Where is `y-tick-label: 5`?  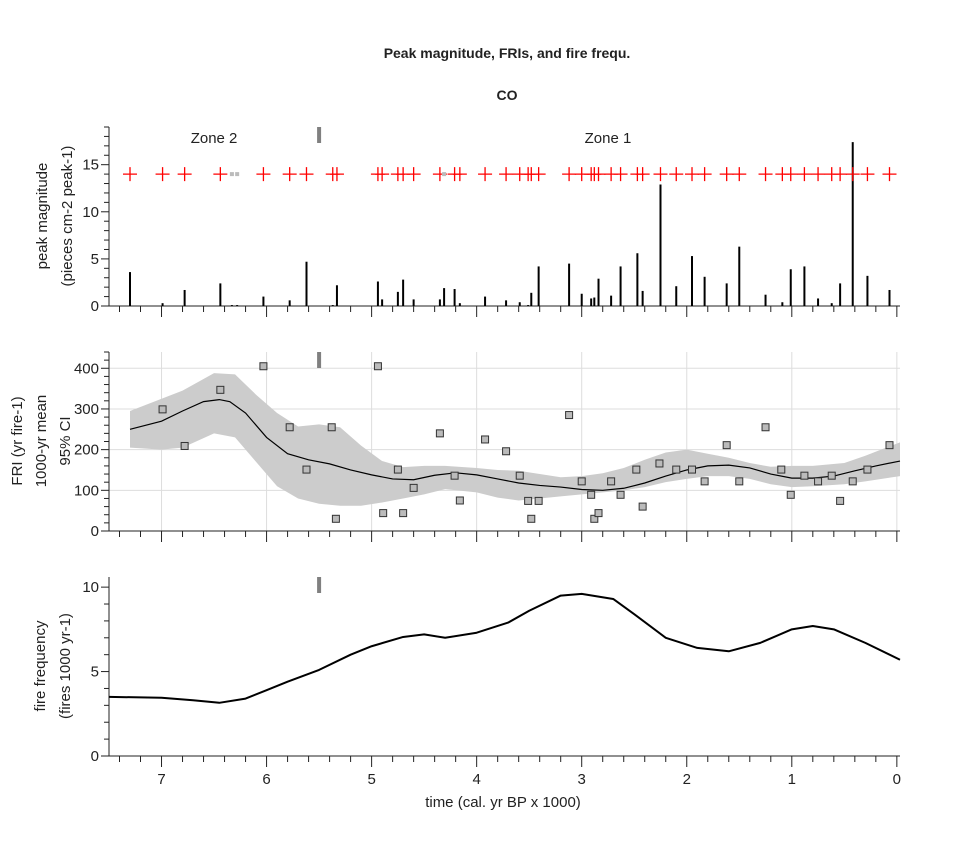 y-tick-label: 5 is located at coordinates (95, 672).